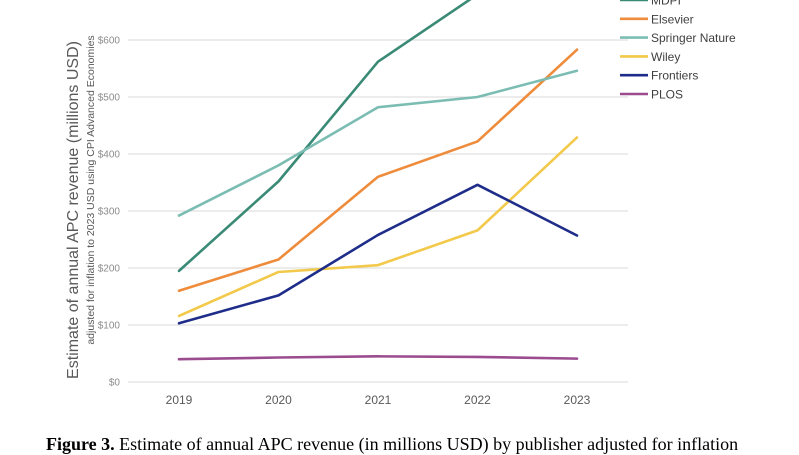 This screenshot has height=455, width=799. Describe the element at coordinates (278, 400) in the screenshot. I see `x-tick-label: 2020` at that location.